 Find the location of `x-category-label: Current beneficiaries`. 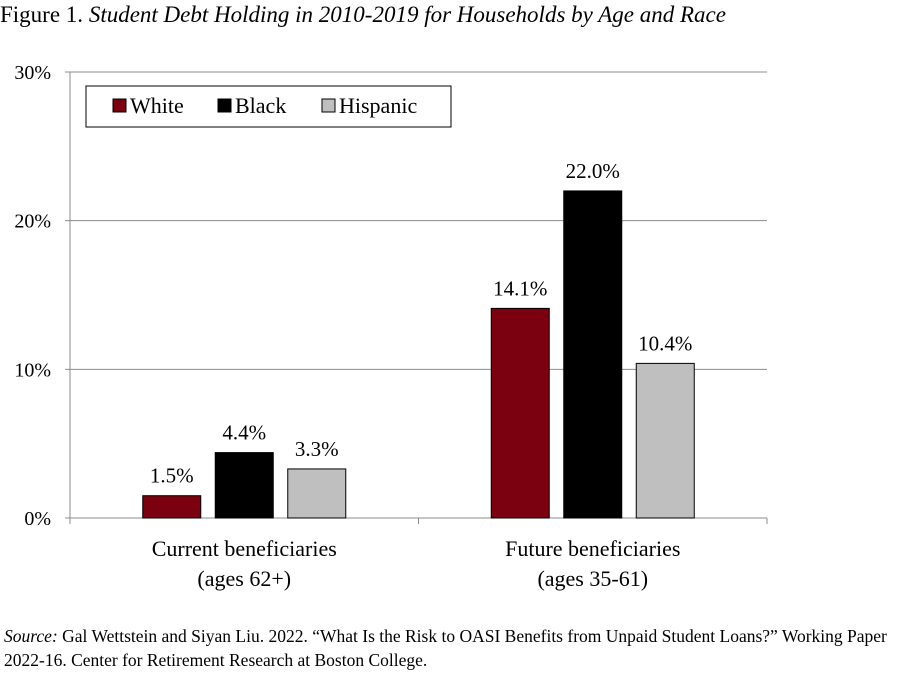

x-category-label: Current beneficiaries is located at coordinates (244, 548).